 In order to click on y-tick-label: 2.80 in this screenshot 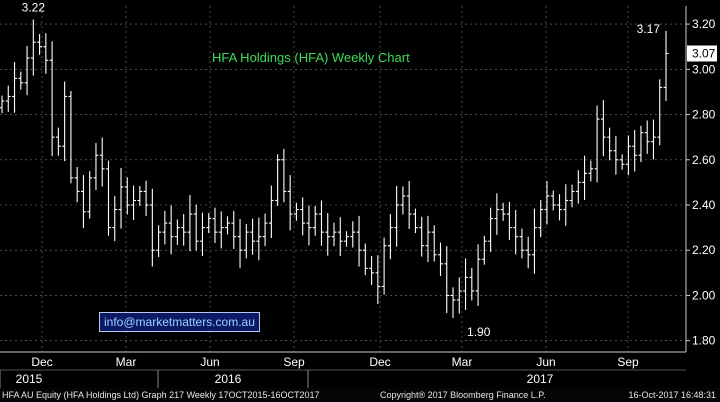, I will do `click(704, 115)`.